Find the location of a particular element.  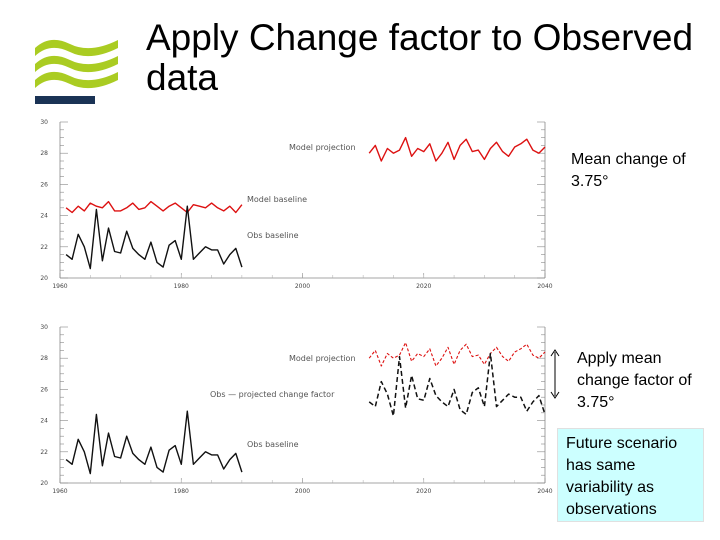

series-label: Obs — projected change factor is located at coordinates (272, 394).